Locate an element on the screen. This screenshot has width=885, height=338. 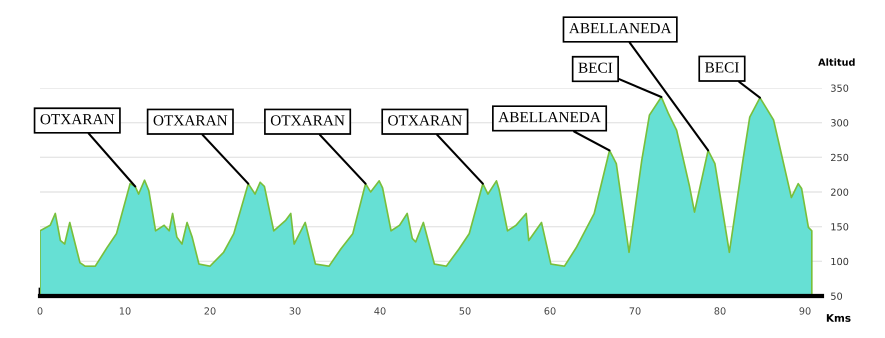
x-tick-label: 80 is located at coordinates (720, 311).